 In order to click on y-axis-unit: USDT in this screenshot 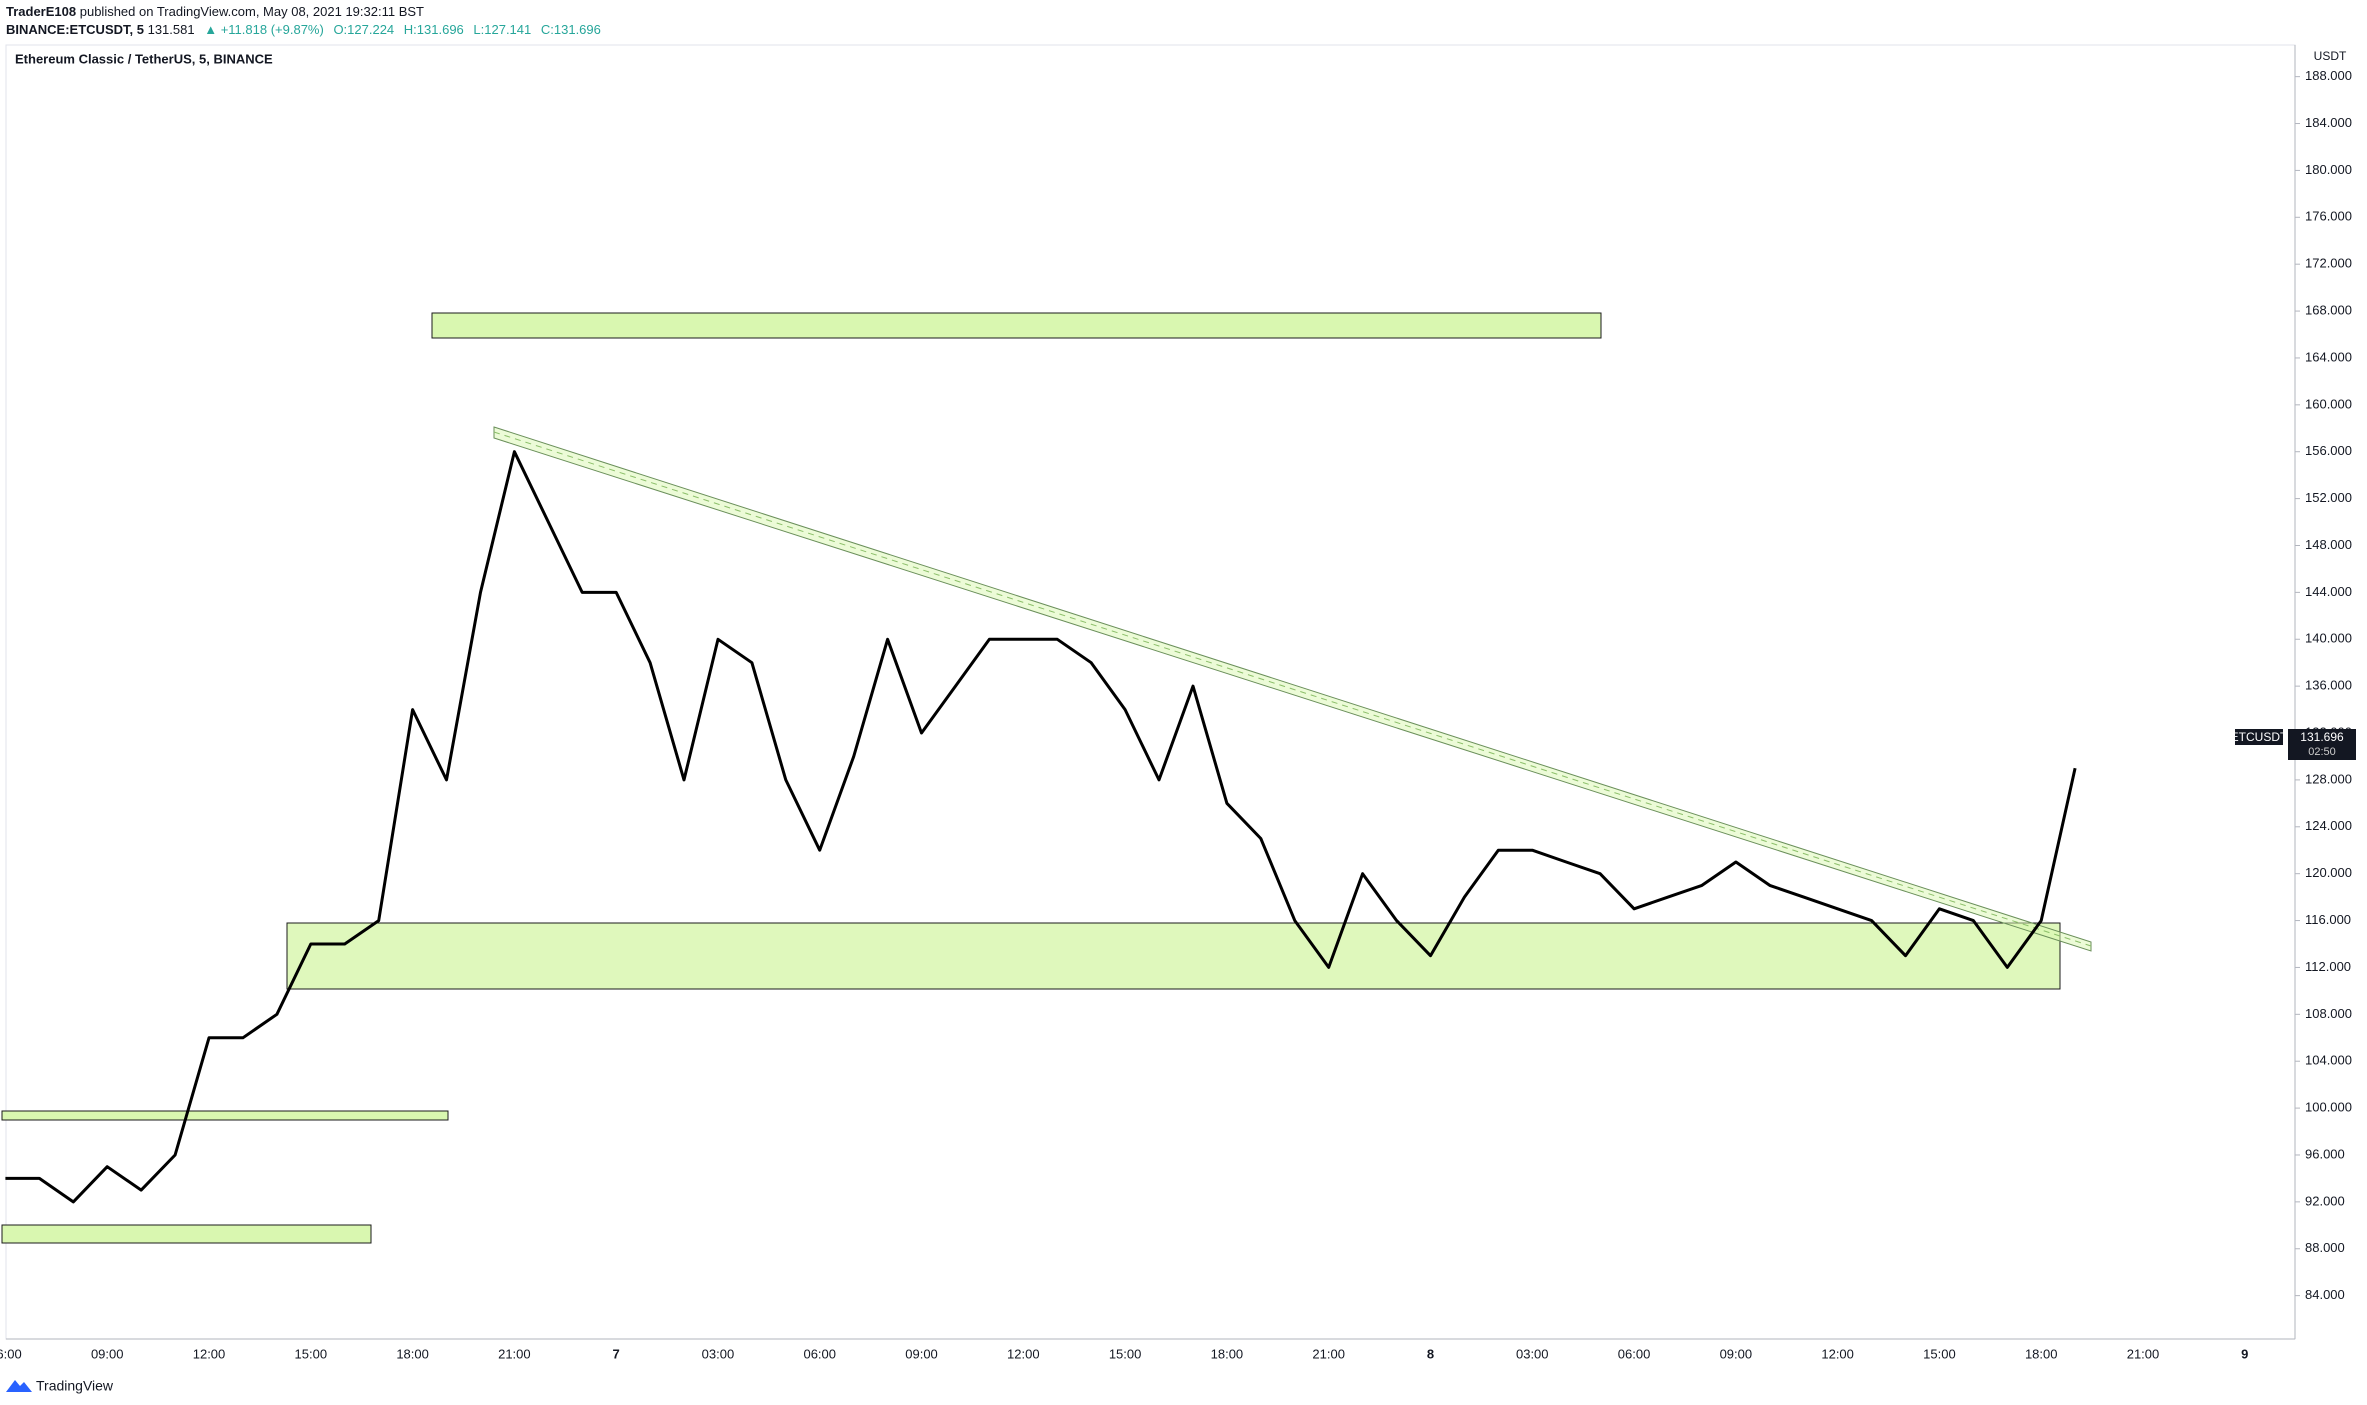, I will do `click(2330, 56)`.